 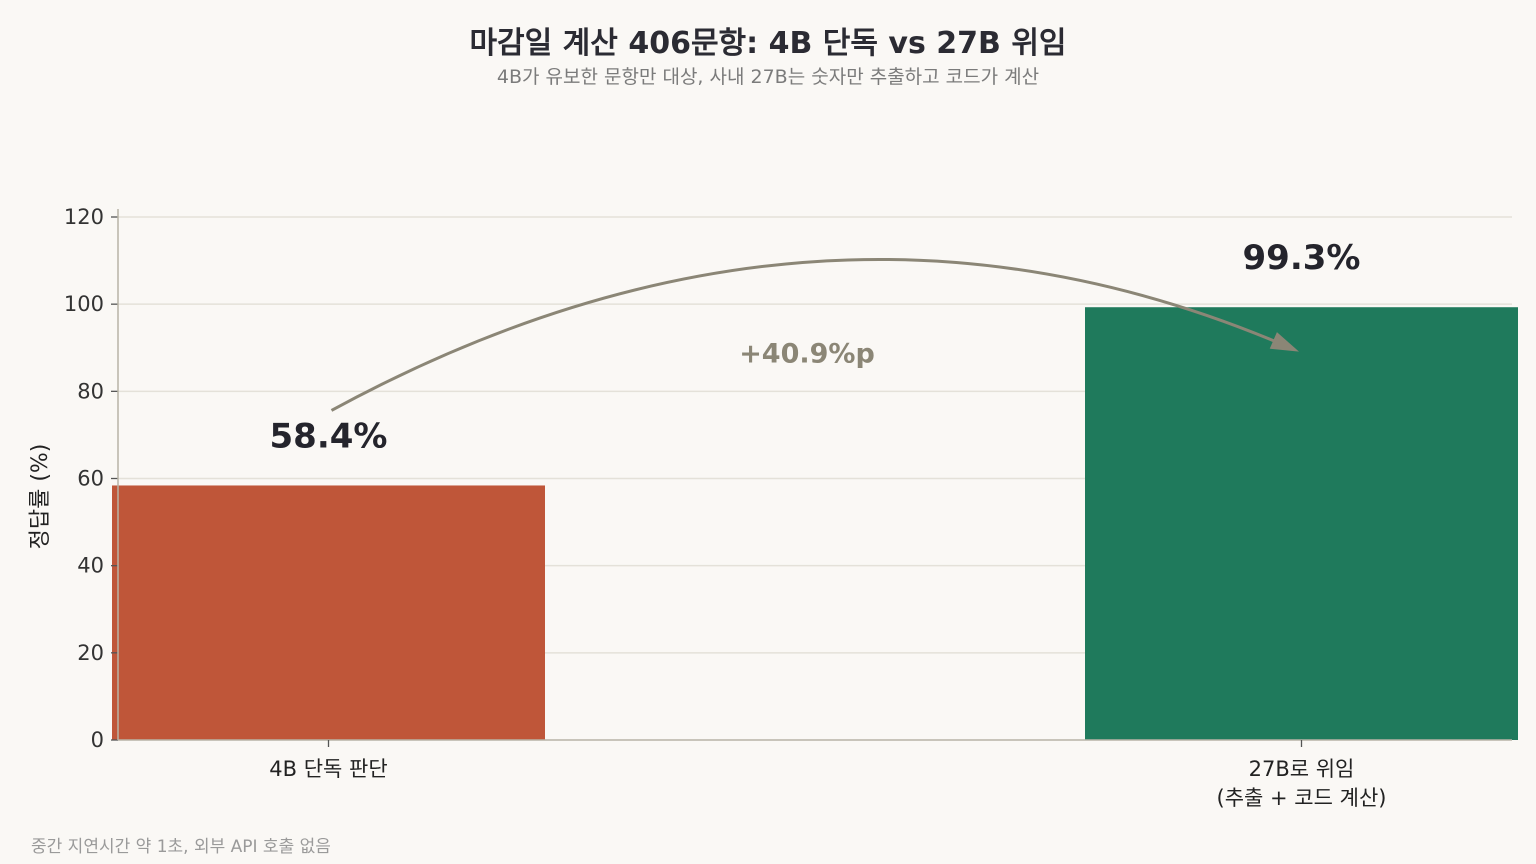 What do you see at coordinates (329, 436) in the screenshot?
I see `data-label: 58.4%` at bounding box center [329, 436].